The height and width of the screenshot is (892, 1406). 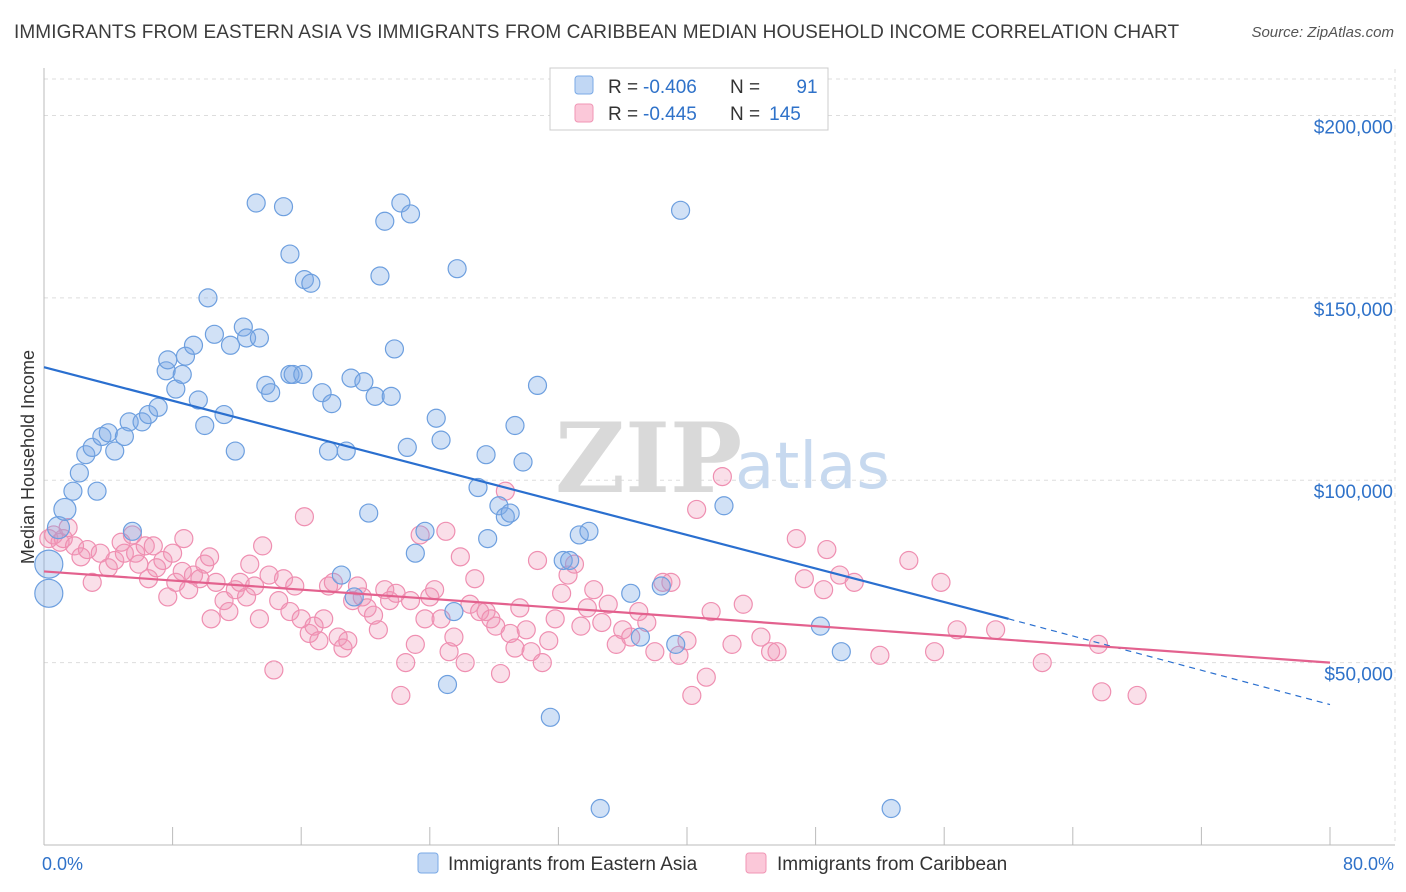 What do you see at coordinates (1169, 662) in the screenshot?
I see `eastern-asia-trend-extension` at bounding box center [1169, 662].